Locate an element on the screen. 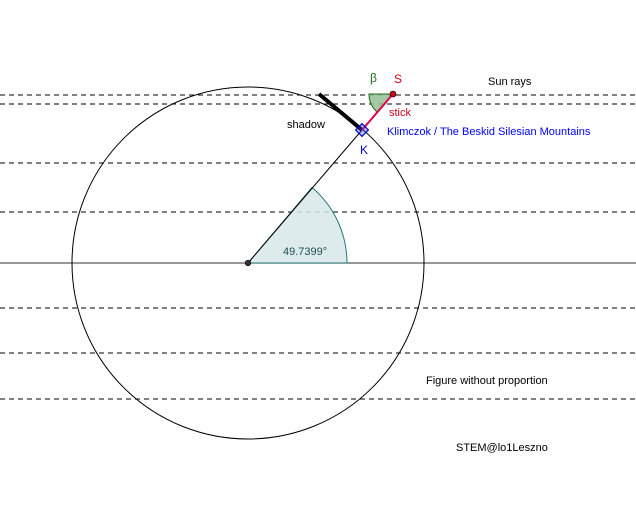  point-s is located at coordinates (393, 94).